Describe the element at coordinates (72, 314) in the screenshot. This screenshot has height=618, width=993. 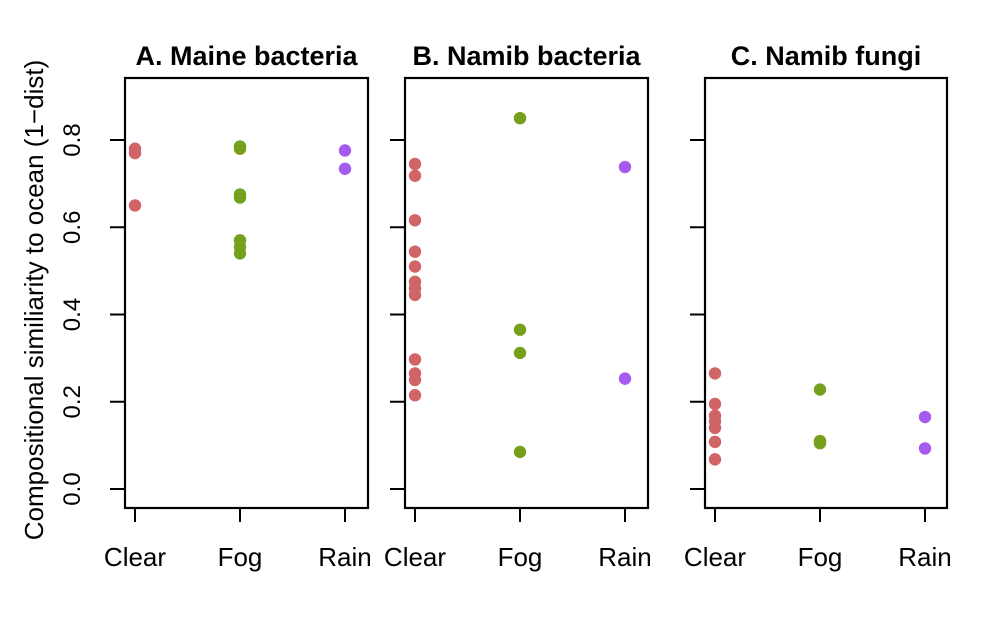
I see `y-tick-label: 0.4` at that location.